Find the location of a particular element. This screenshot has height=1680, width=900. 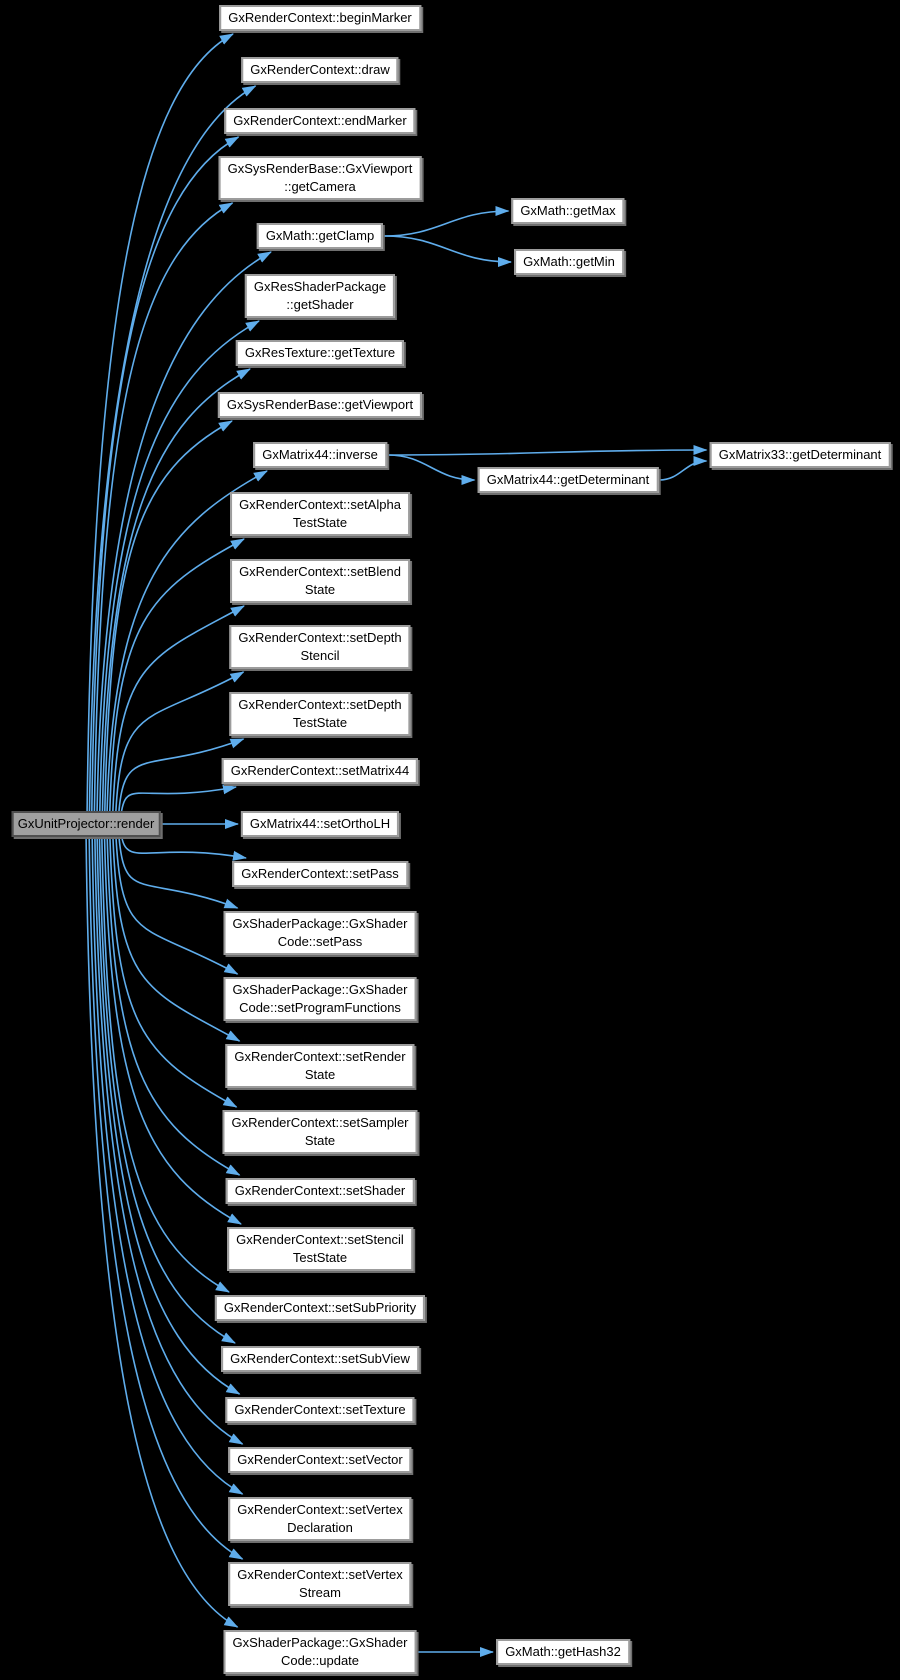

node-setVertexStream: GxRenderContext::setVertex Stream is located at coordinates (320, 1584).